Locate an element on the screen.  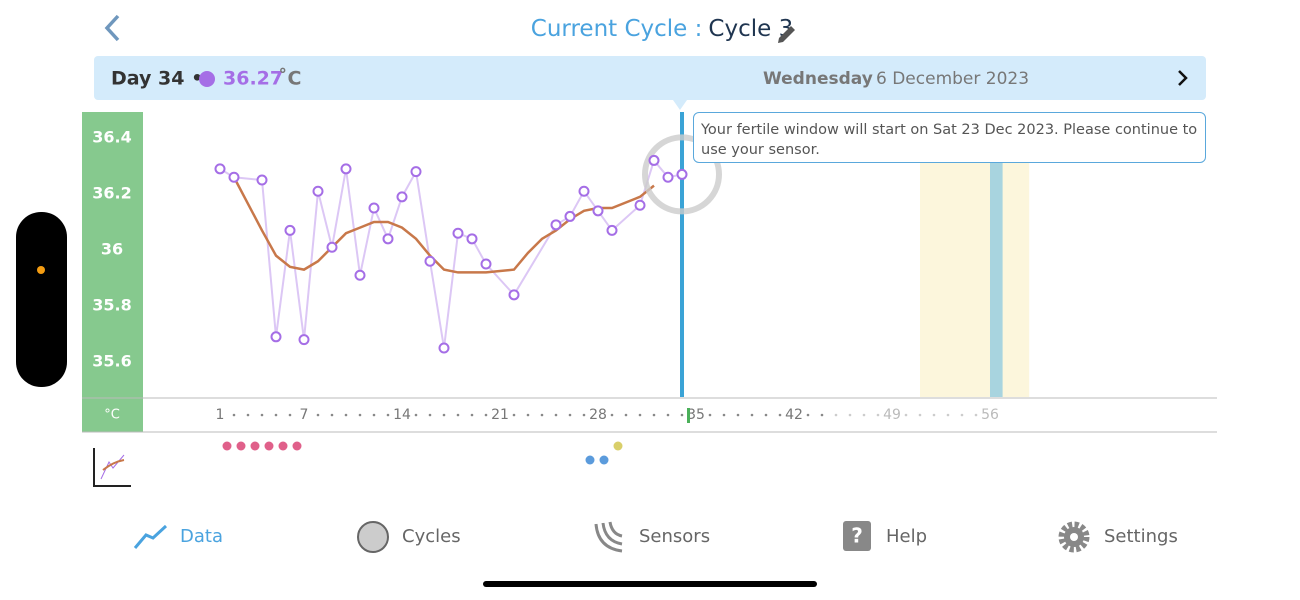
x-tick-label: 28 is located at coordinates (598, 415).